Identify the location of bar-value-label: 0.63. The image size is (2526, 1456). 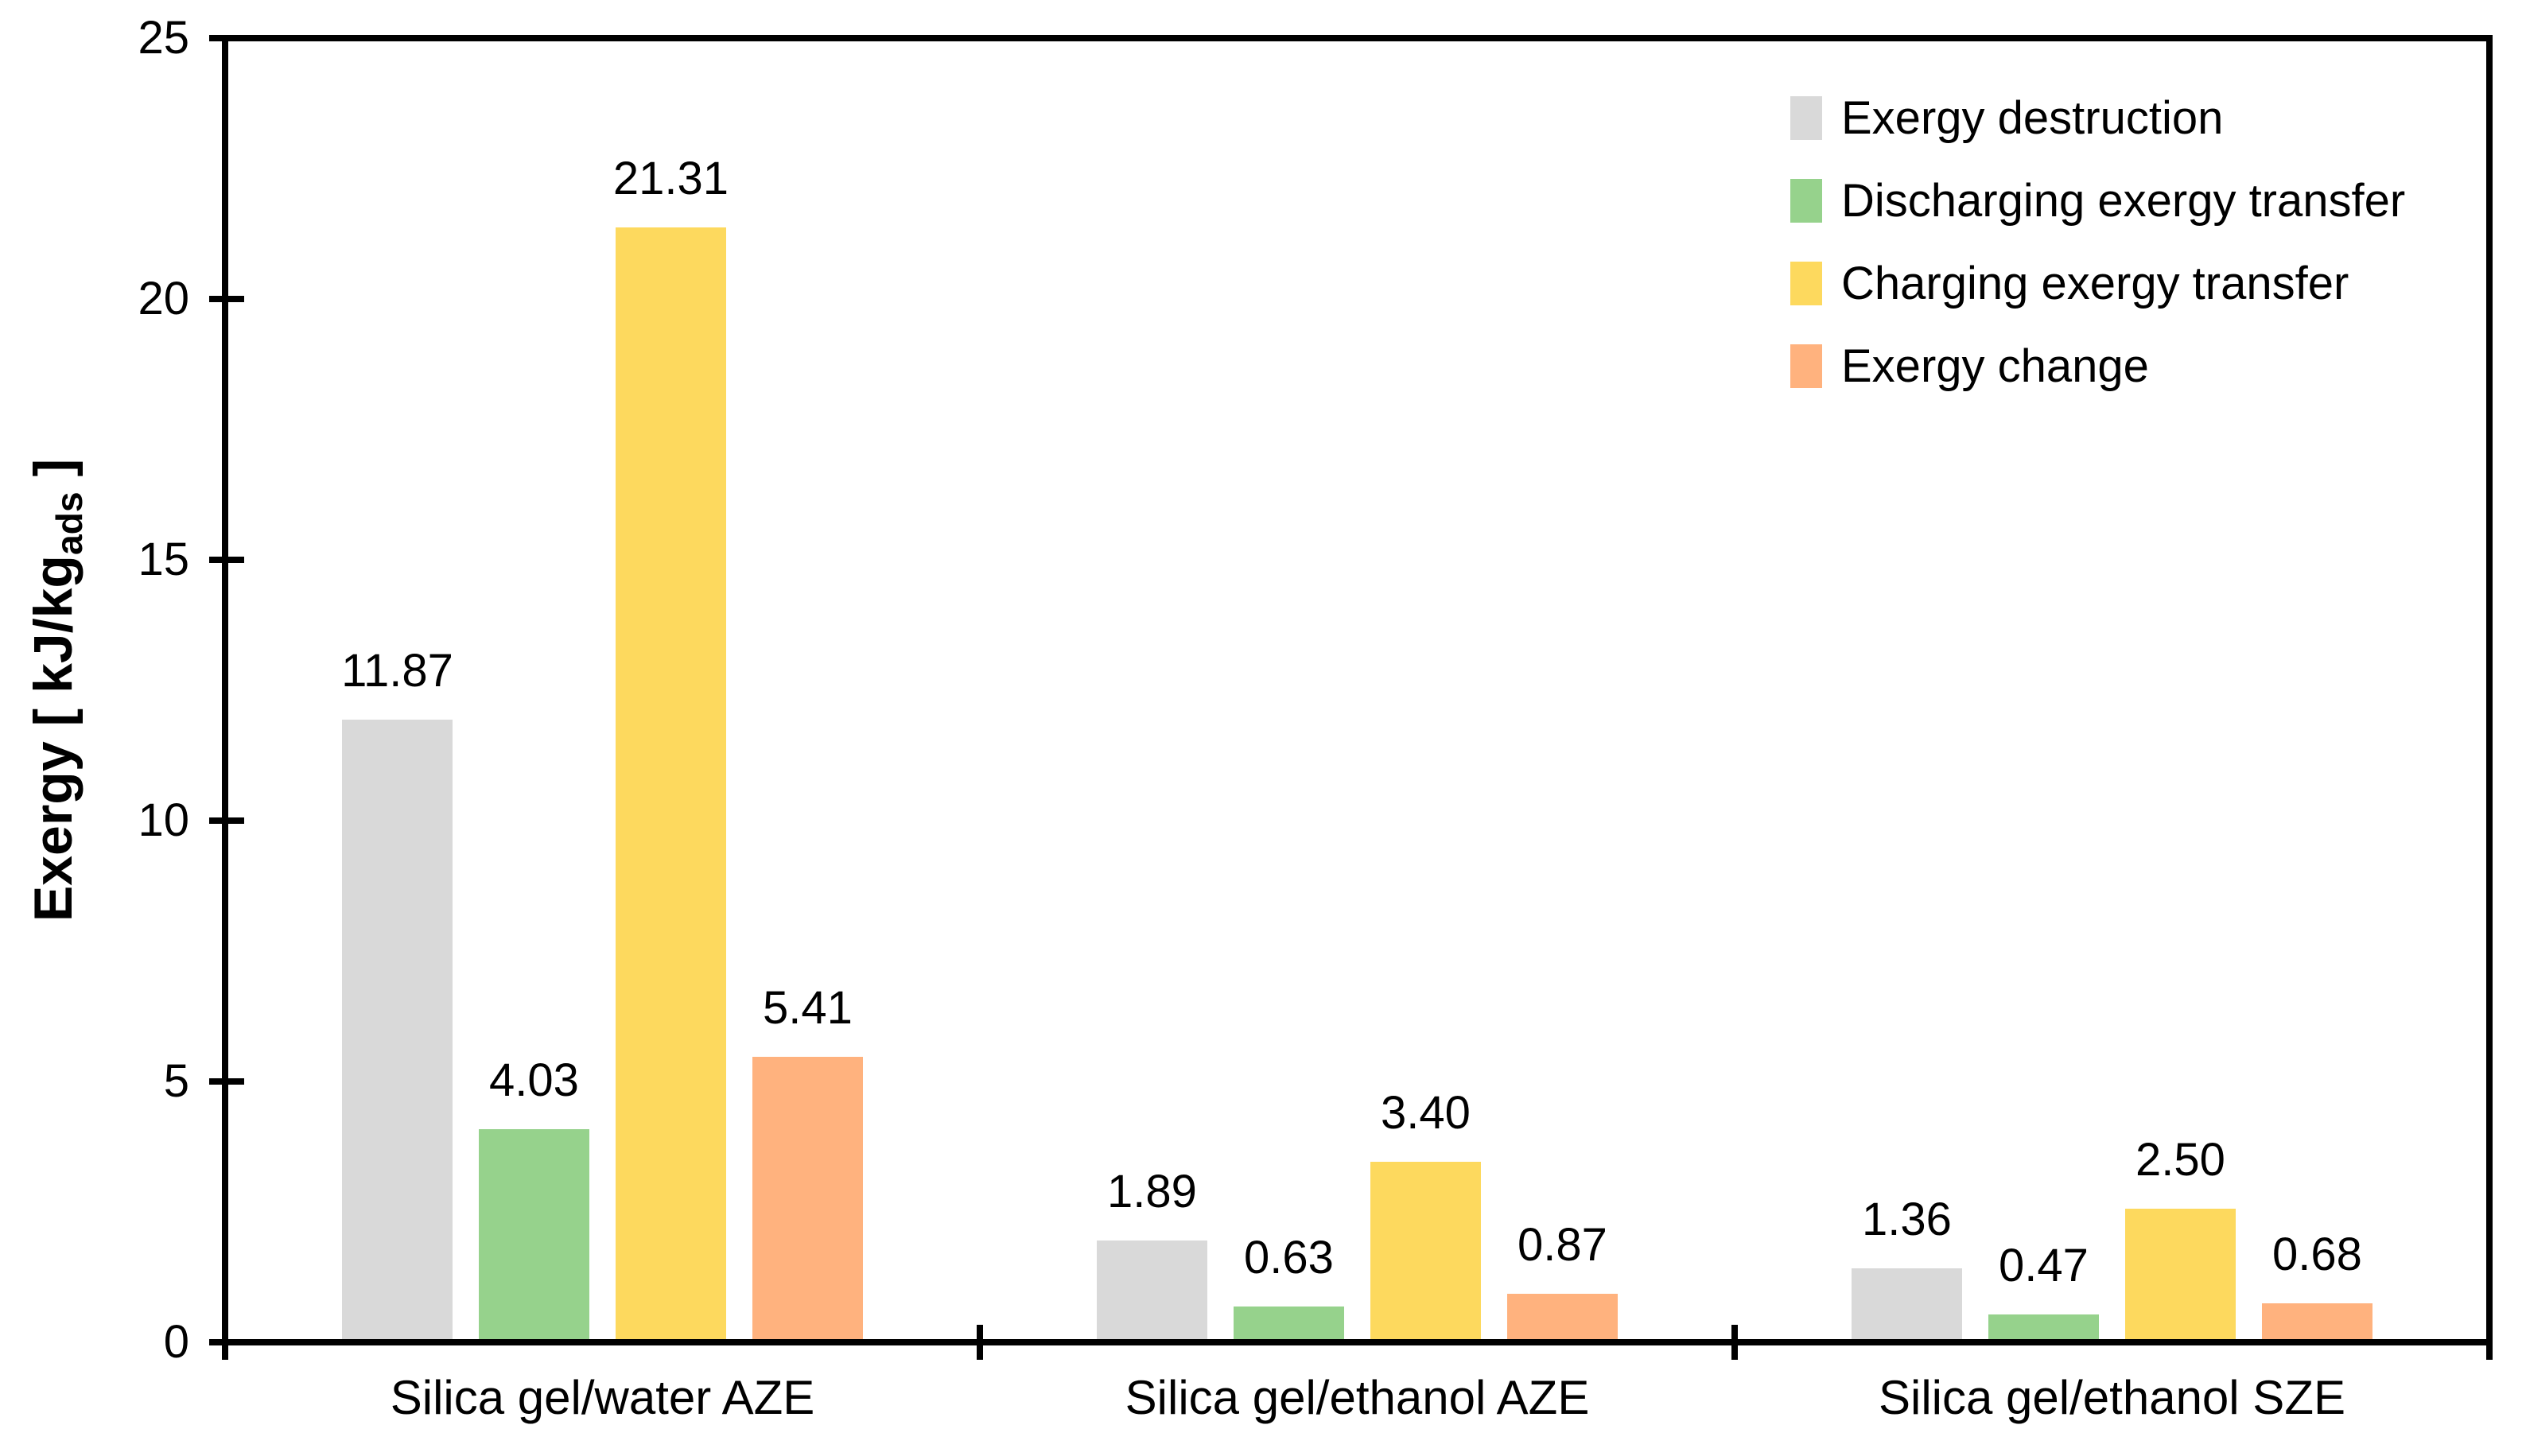
(1289, 1257).